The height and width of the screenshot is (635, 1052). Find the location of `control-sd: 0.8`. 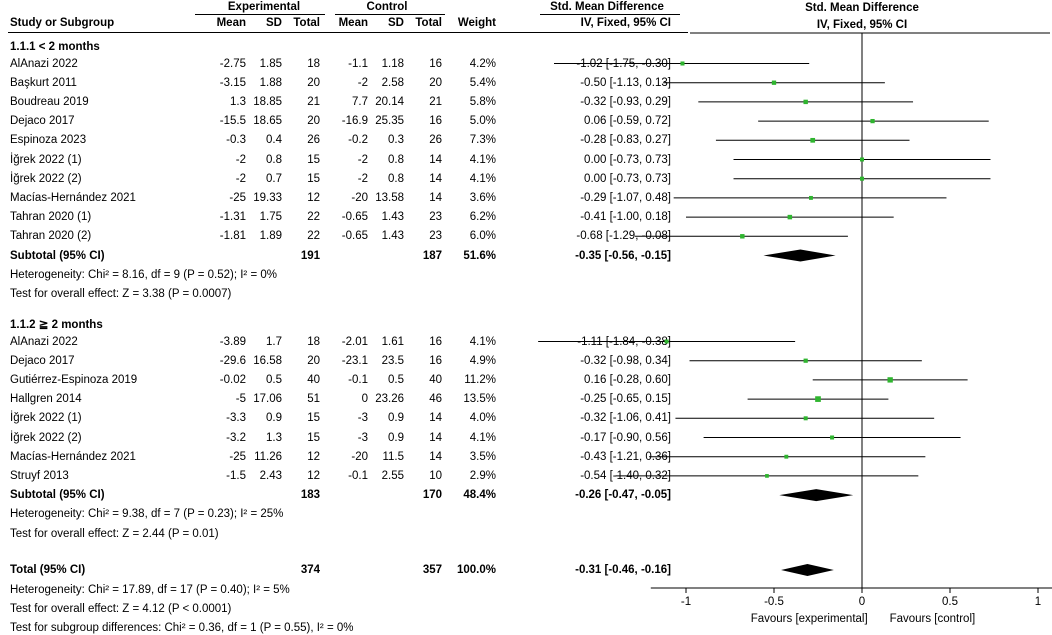

control-sd: 0.8 is located at coordinates (396, 178).